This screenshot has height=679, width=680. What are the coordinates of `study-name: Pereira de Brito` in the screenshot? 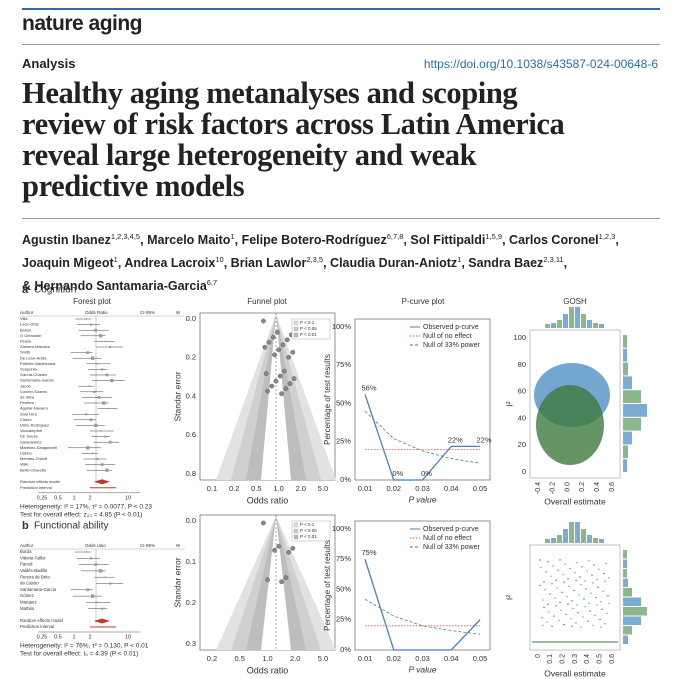 It's located at (35, 576).